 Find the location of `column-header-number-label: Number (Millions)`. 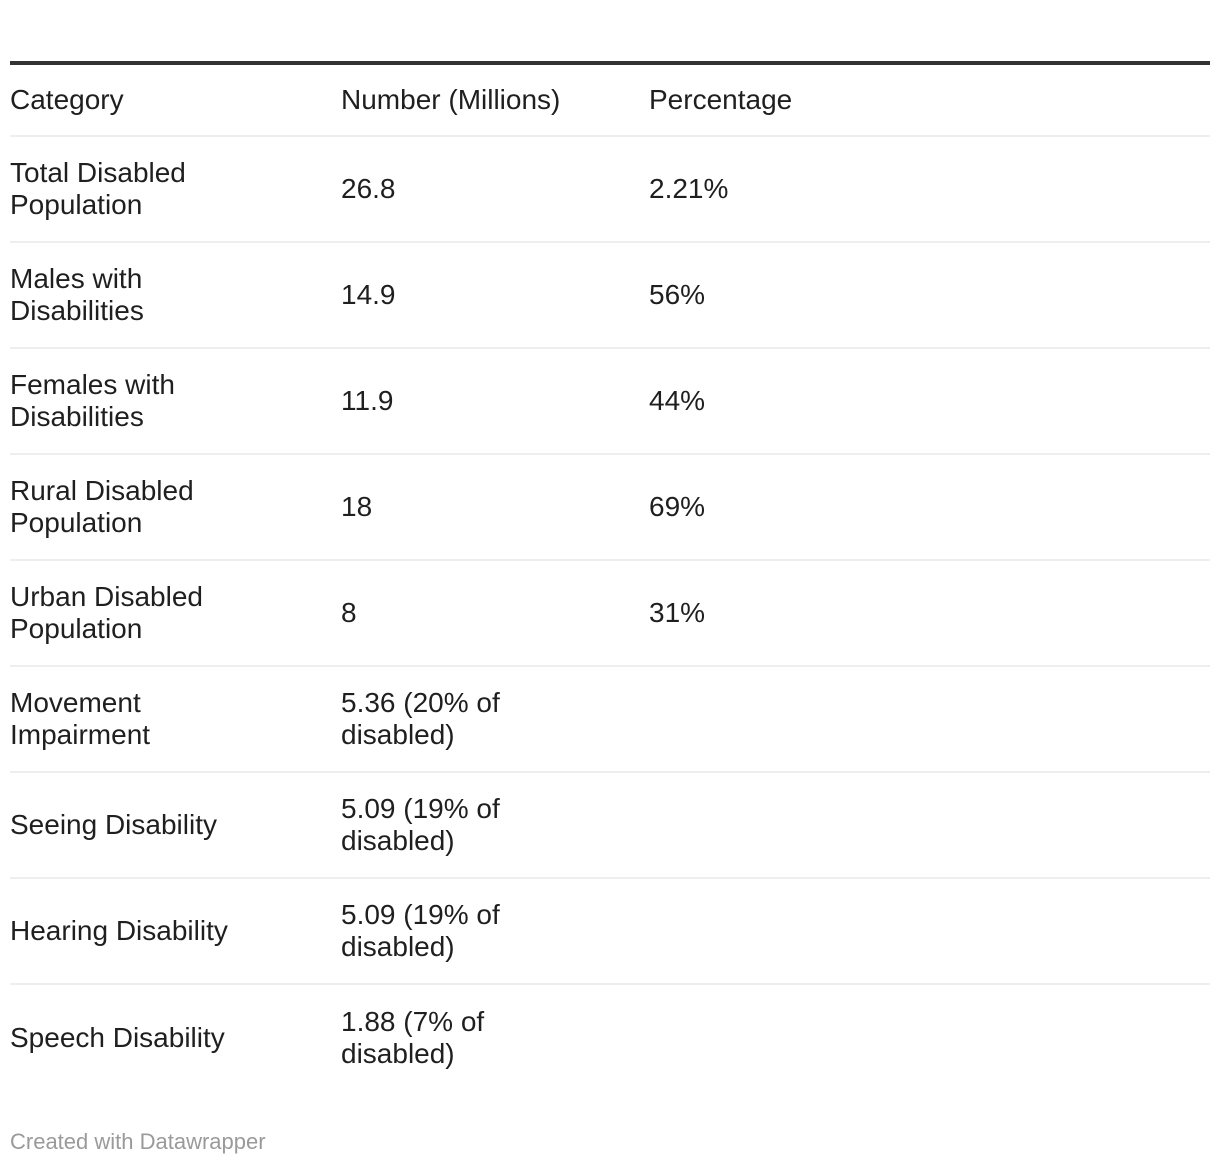

column-header-number-label: Number (Millions) is located at coordinates (451, 99).